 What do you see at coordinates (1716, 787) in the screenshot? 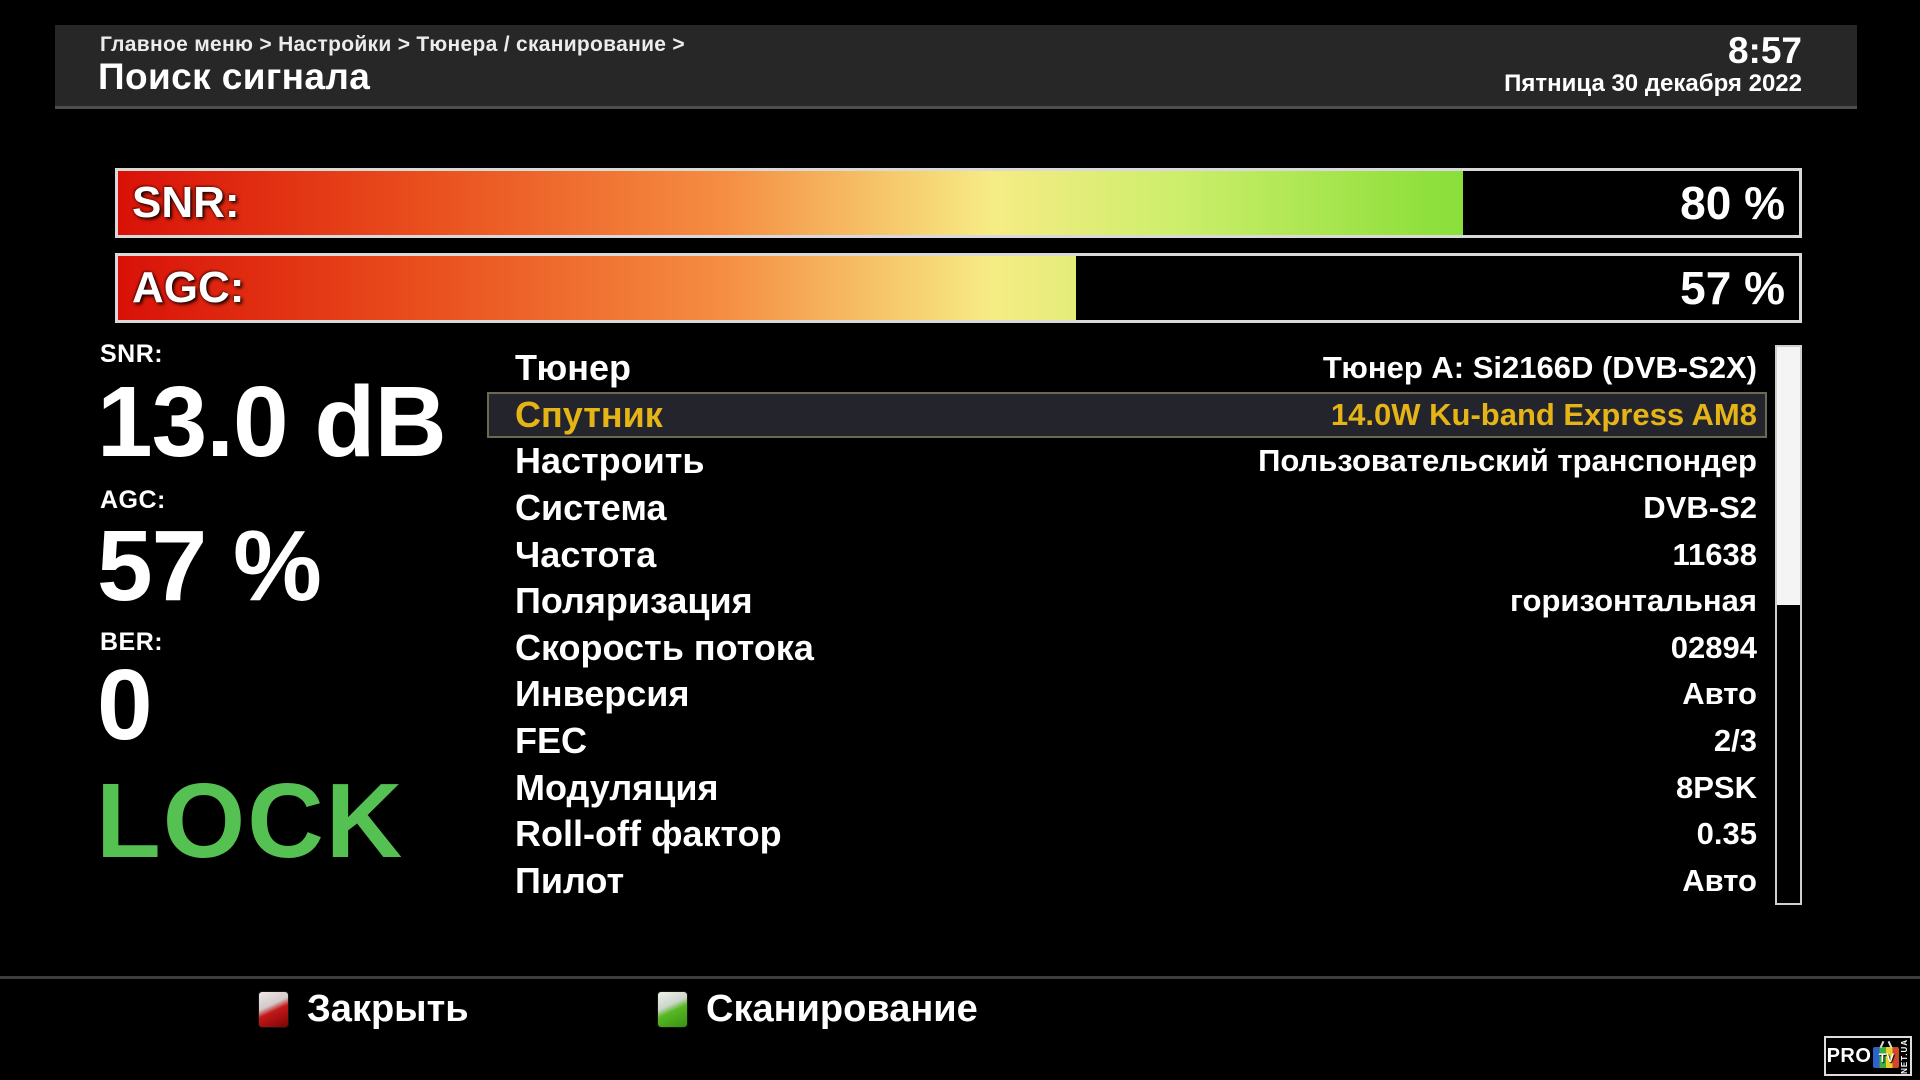
I see `menu-item-value: 8PSK` at bounding box center [1716, 787].